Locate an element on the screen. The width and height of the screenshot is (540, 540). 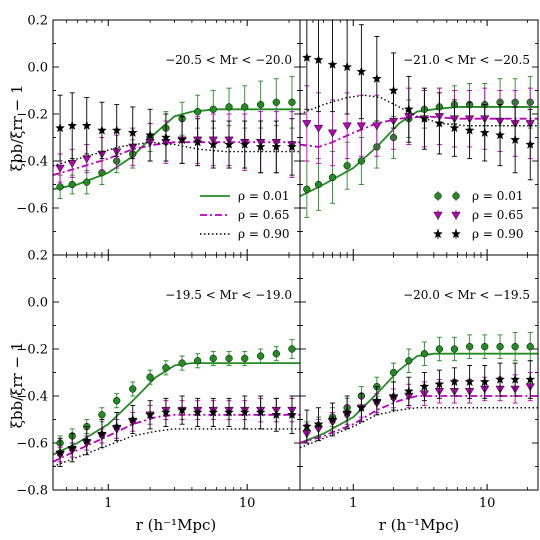
legend-label-s3: ρ = 0.90 is located at coordinates (497, 234).